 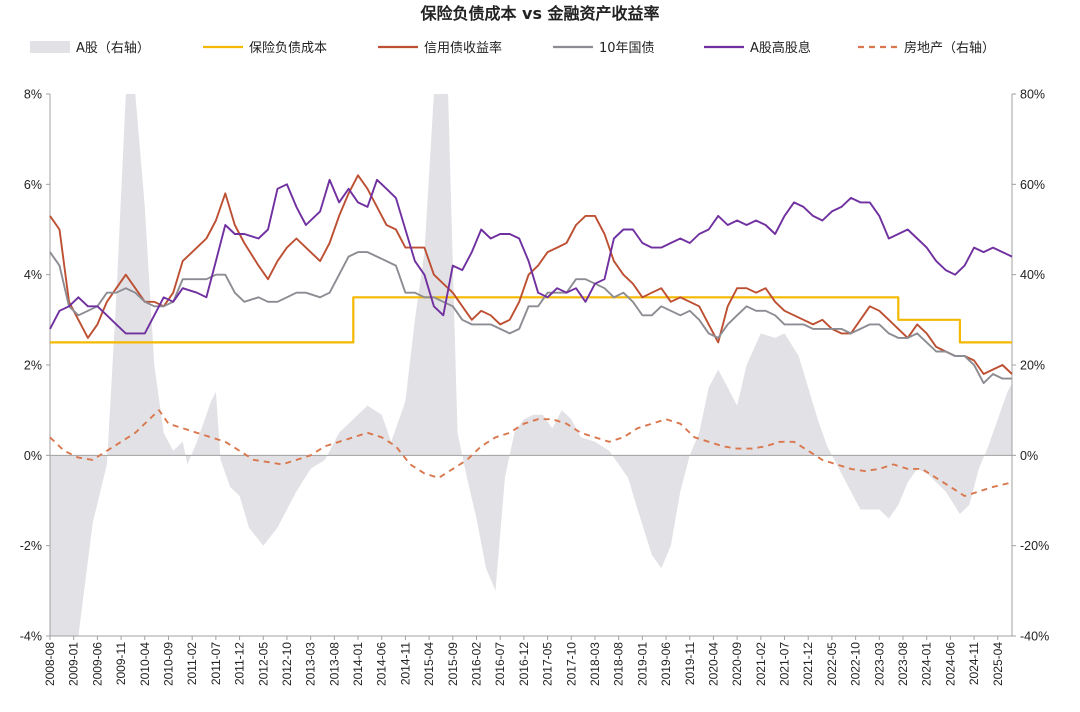 I want to click on x-tick-label: 2015-04, so click(x=429, y=664).